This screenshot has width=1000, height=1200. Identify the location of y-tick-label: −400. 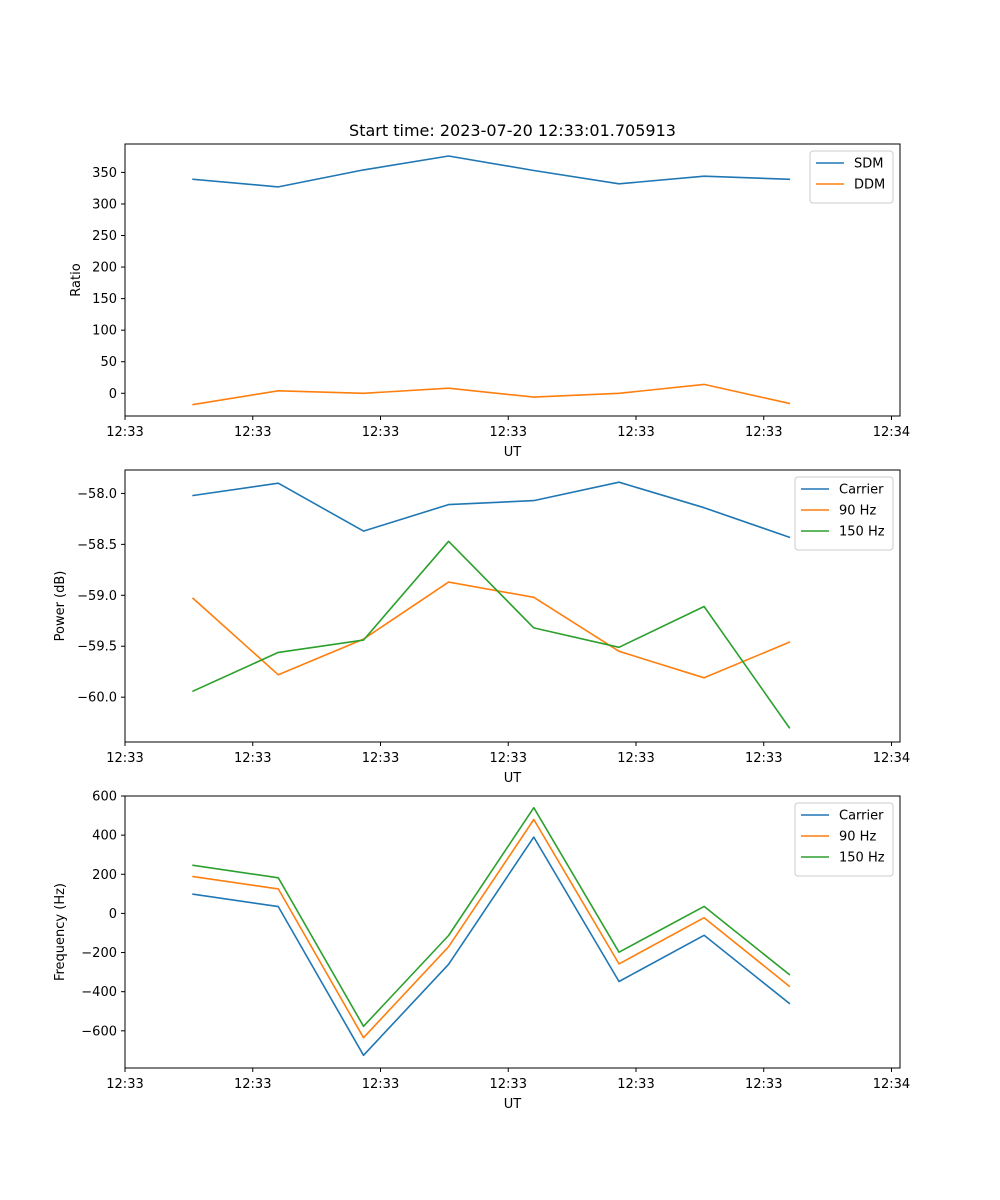
(99, 992).